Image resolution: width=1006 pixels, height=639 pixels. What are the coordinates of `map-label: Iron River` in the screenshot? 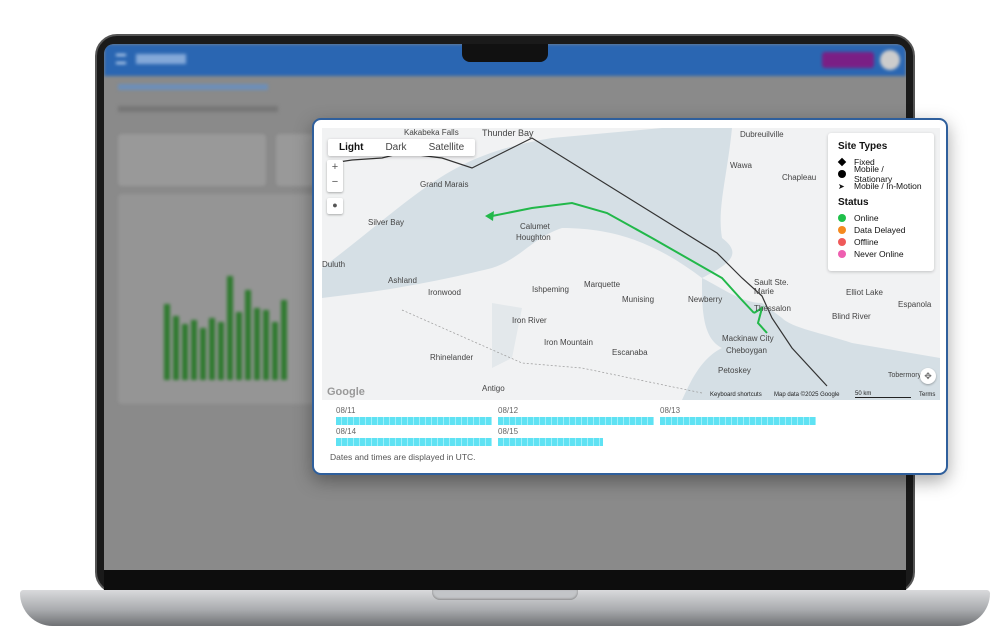 It's located at (529, 320).